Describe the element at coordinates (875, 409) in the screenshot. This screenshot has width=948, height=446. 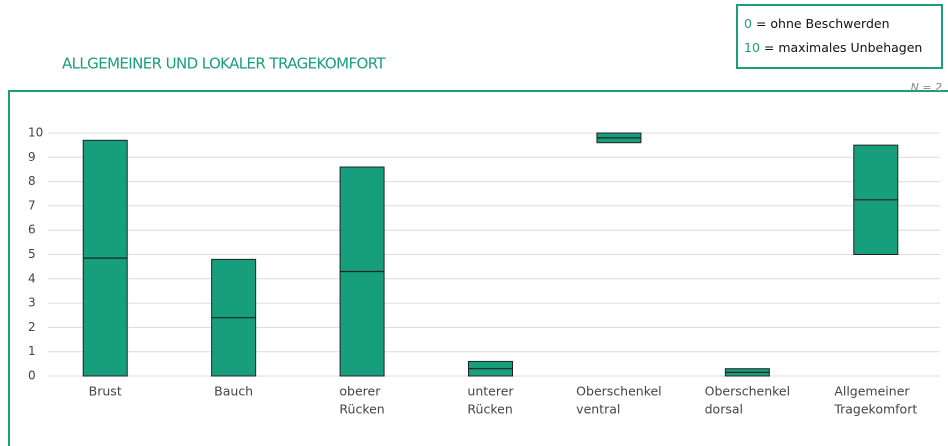
I see `x-tick-label: Tragekomfort` at that location.